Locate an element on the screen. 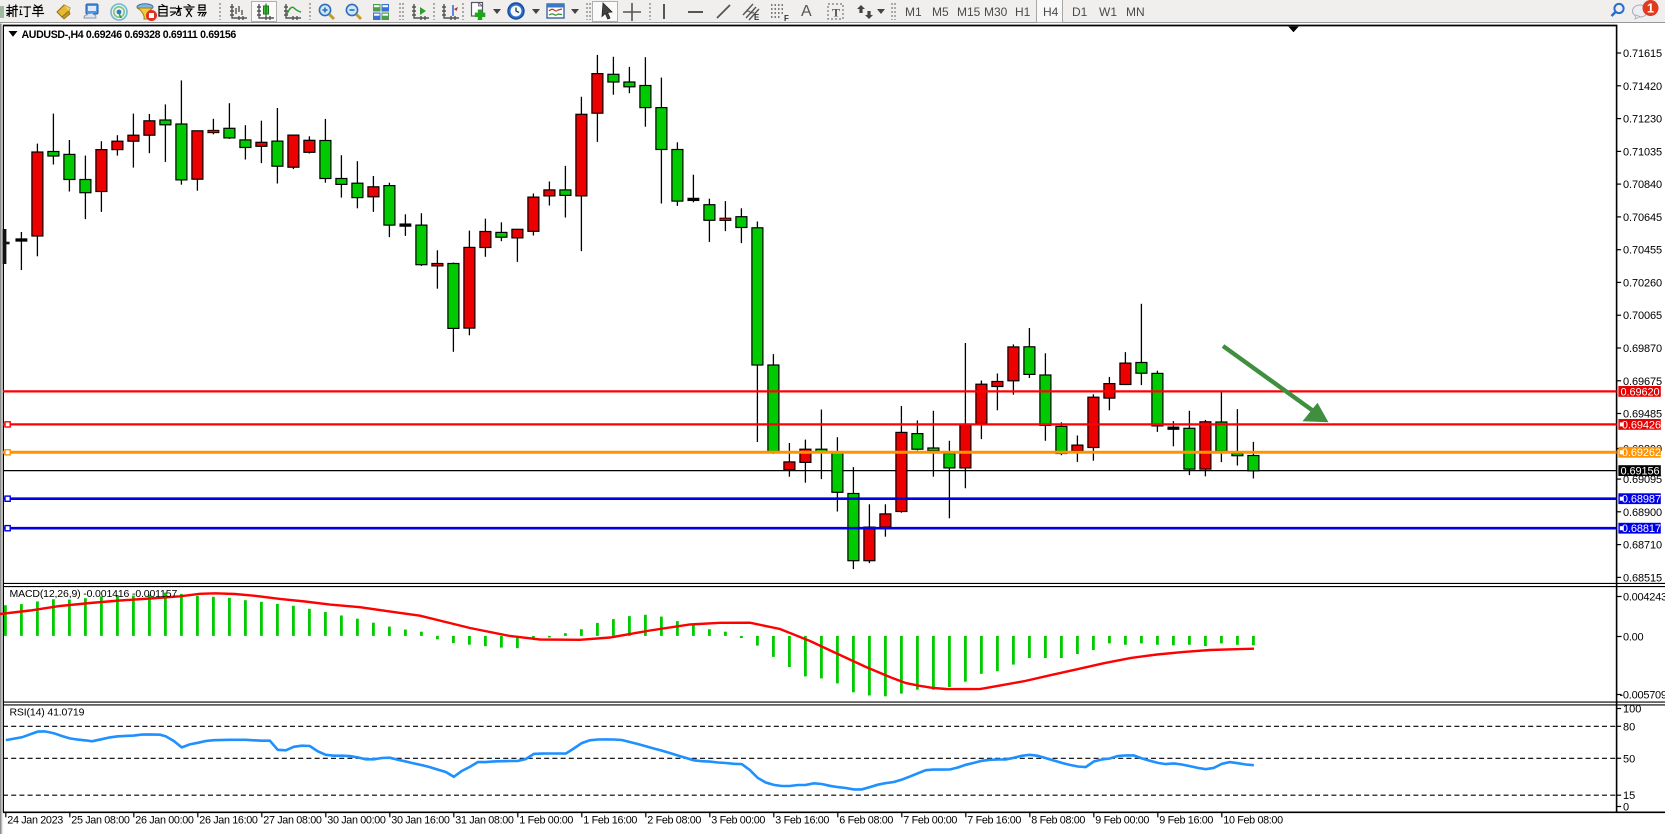 The height and width of the screenshot is (834, 1665). svg-text: 25 Jan 08:00 is located at coordinates (100, 821).